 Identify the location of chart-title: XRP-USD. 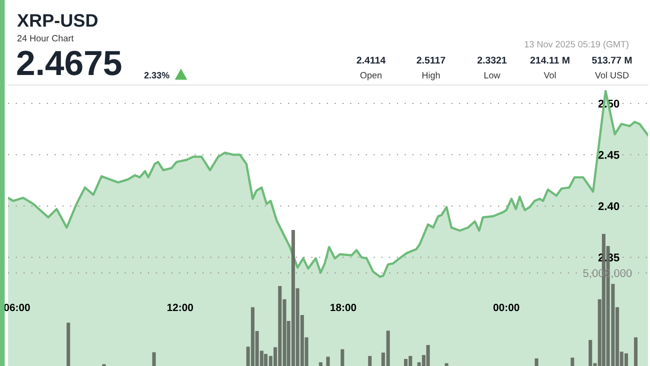
(57, 20).